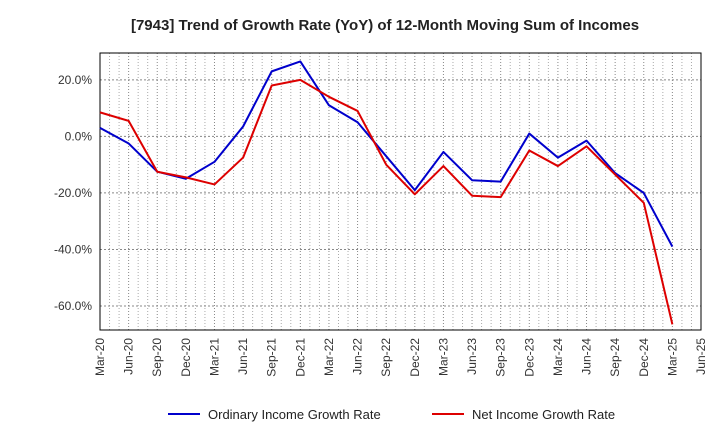 This screenshot has height=440, width=720. Describe the element at coordinates (243, 356) in the screenshot. I see `x-tick-label: Jun-21` at that location.